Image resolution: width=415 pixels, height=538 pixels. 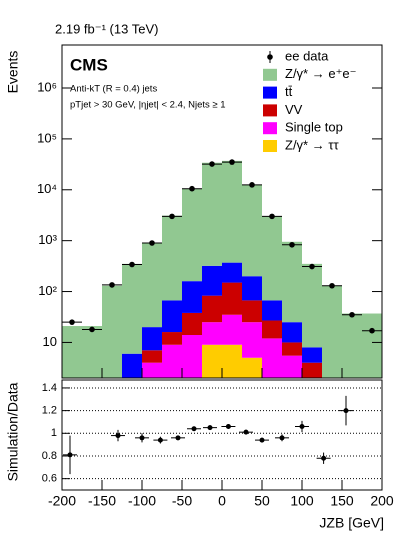 What do you see at coordinates (49, 388) in the screenshot?
I see `y-tick-label: 1.4` at bounding box center [49, 388].